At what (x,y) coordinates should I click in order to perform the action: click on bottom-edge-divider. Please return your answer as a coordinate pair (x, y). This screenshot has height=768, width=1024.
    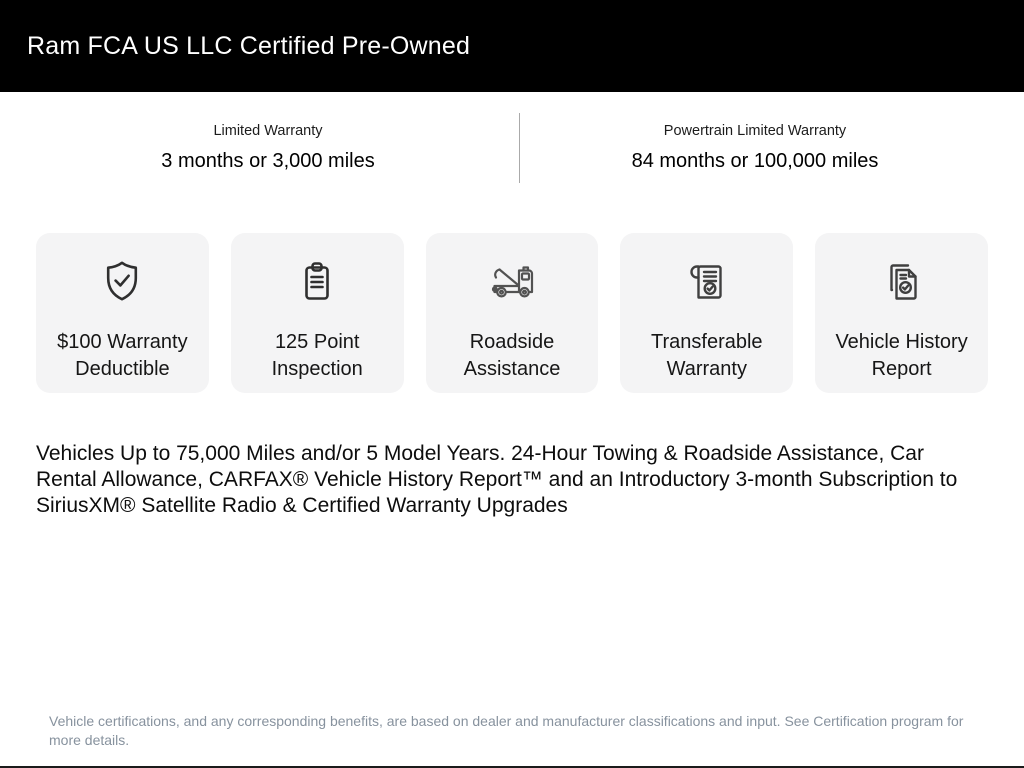
    Looking at the image, I should click on (512, 767).